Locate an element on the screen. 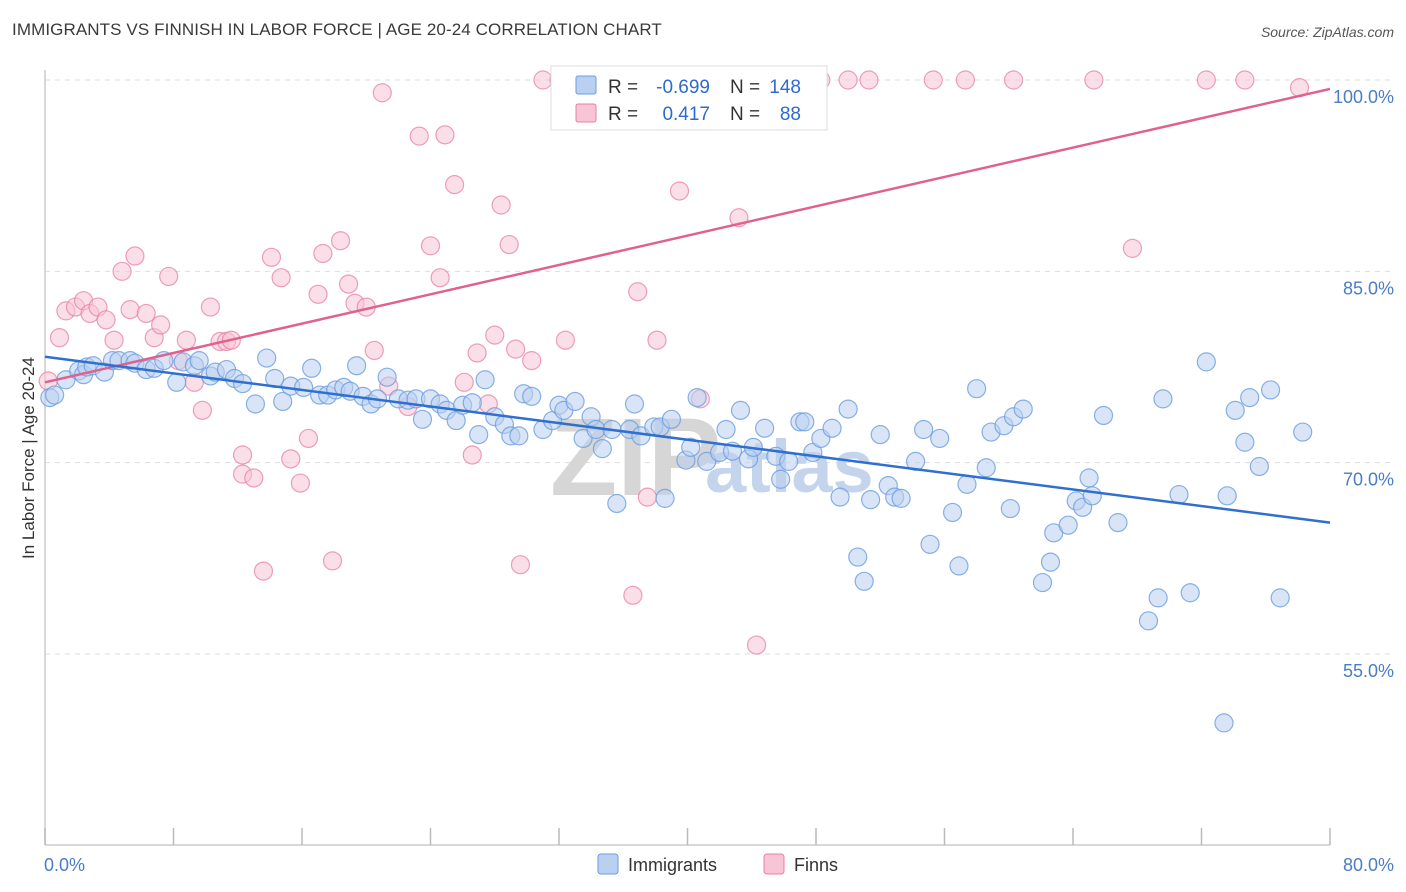 The width and height of the screenshot is (1406, 892). finns-swatch is located at coordinates (586, 113).